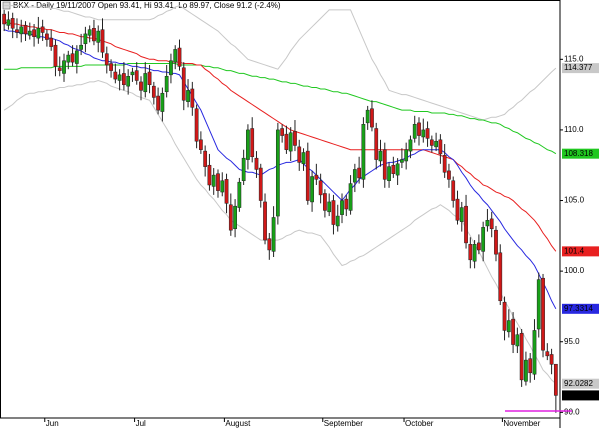  I want to click on value-label: 91.2, so click(572, 395).